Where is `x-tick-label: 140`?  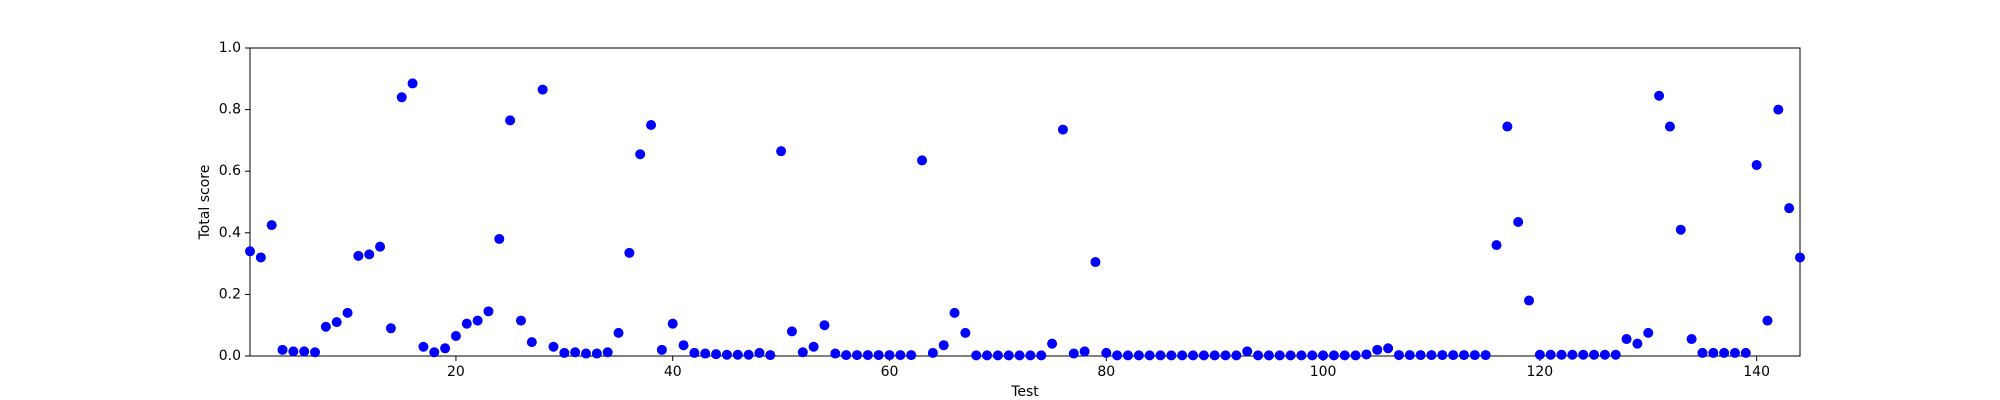 x-tick-label: 140 is located at coordinates (1756, 372).